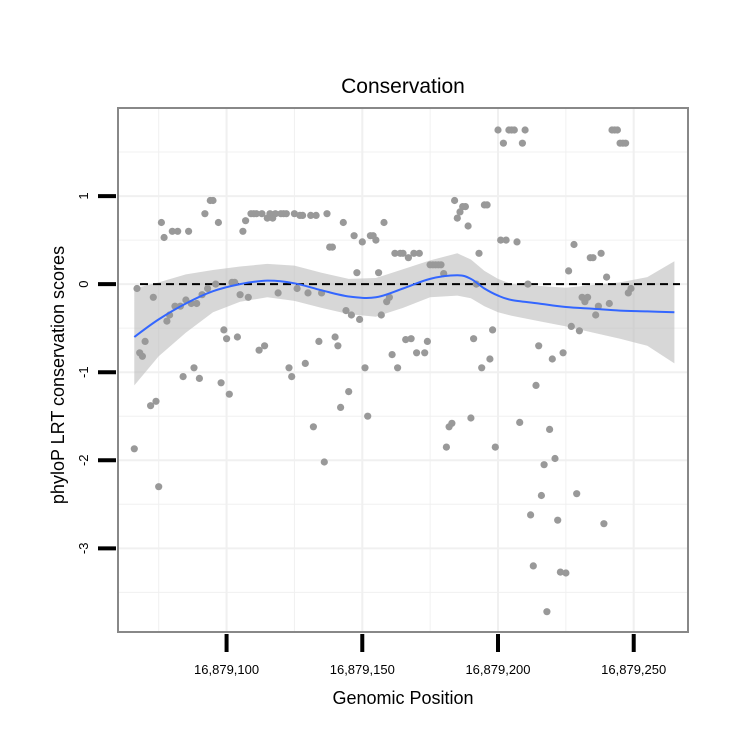  What do you see at coordinates (497, 669) in the screenshot?
I see `x-tick-label: 16,879,200` at bounding box center [497, 669].